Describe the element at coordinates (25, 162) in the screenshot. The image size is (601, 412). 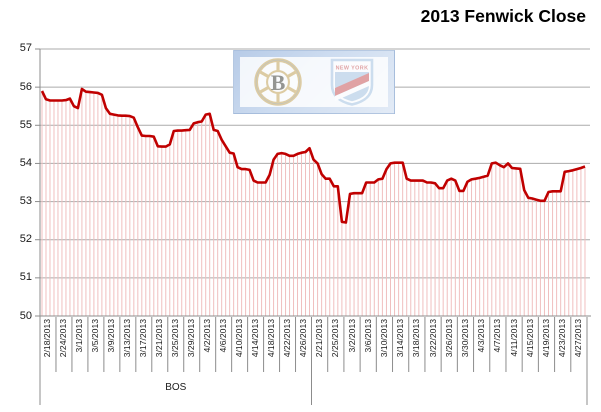
I see `y-axis-label: 54` at that location.